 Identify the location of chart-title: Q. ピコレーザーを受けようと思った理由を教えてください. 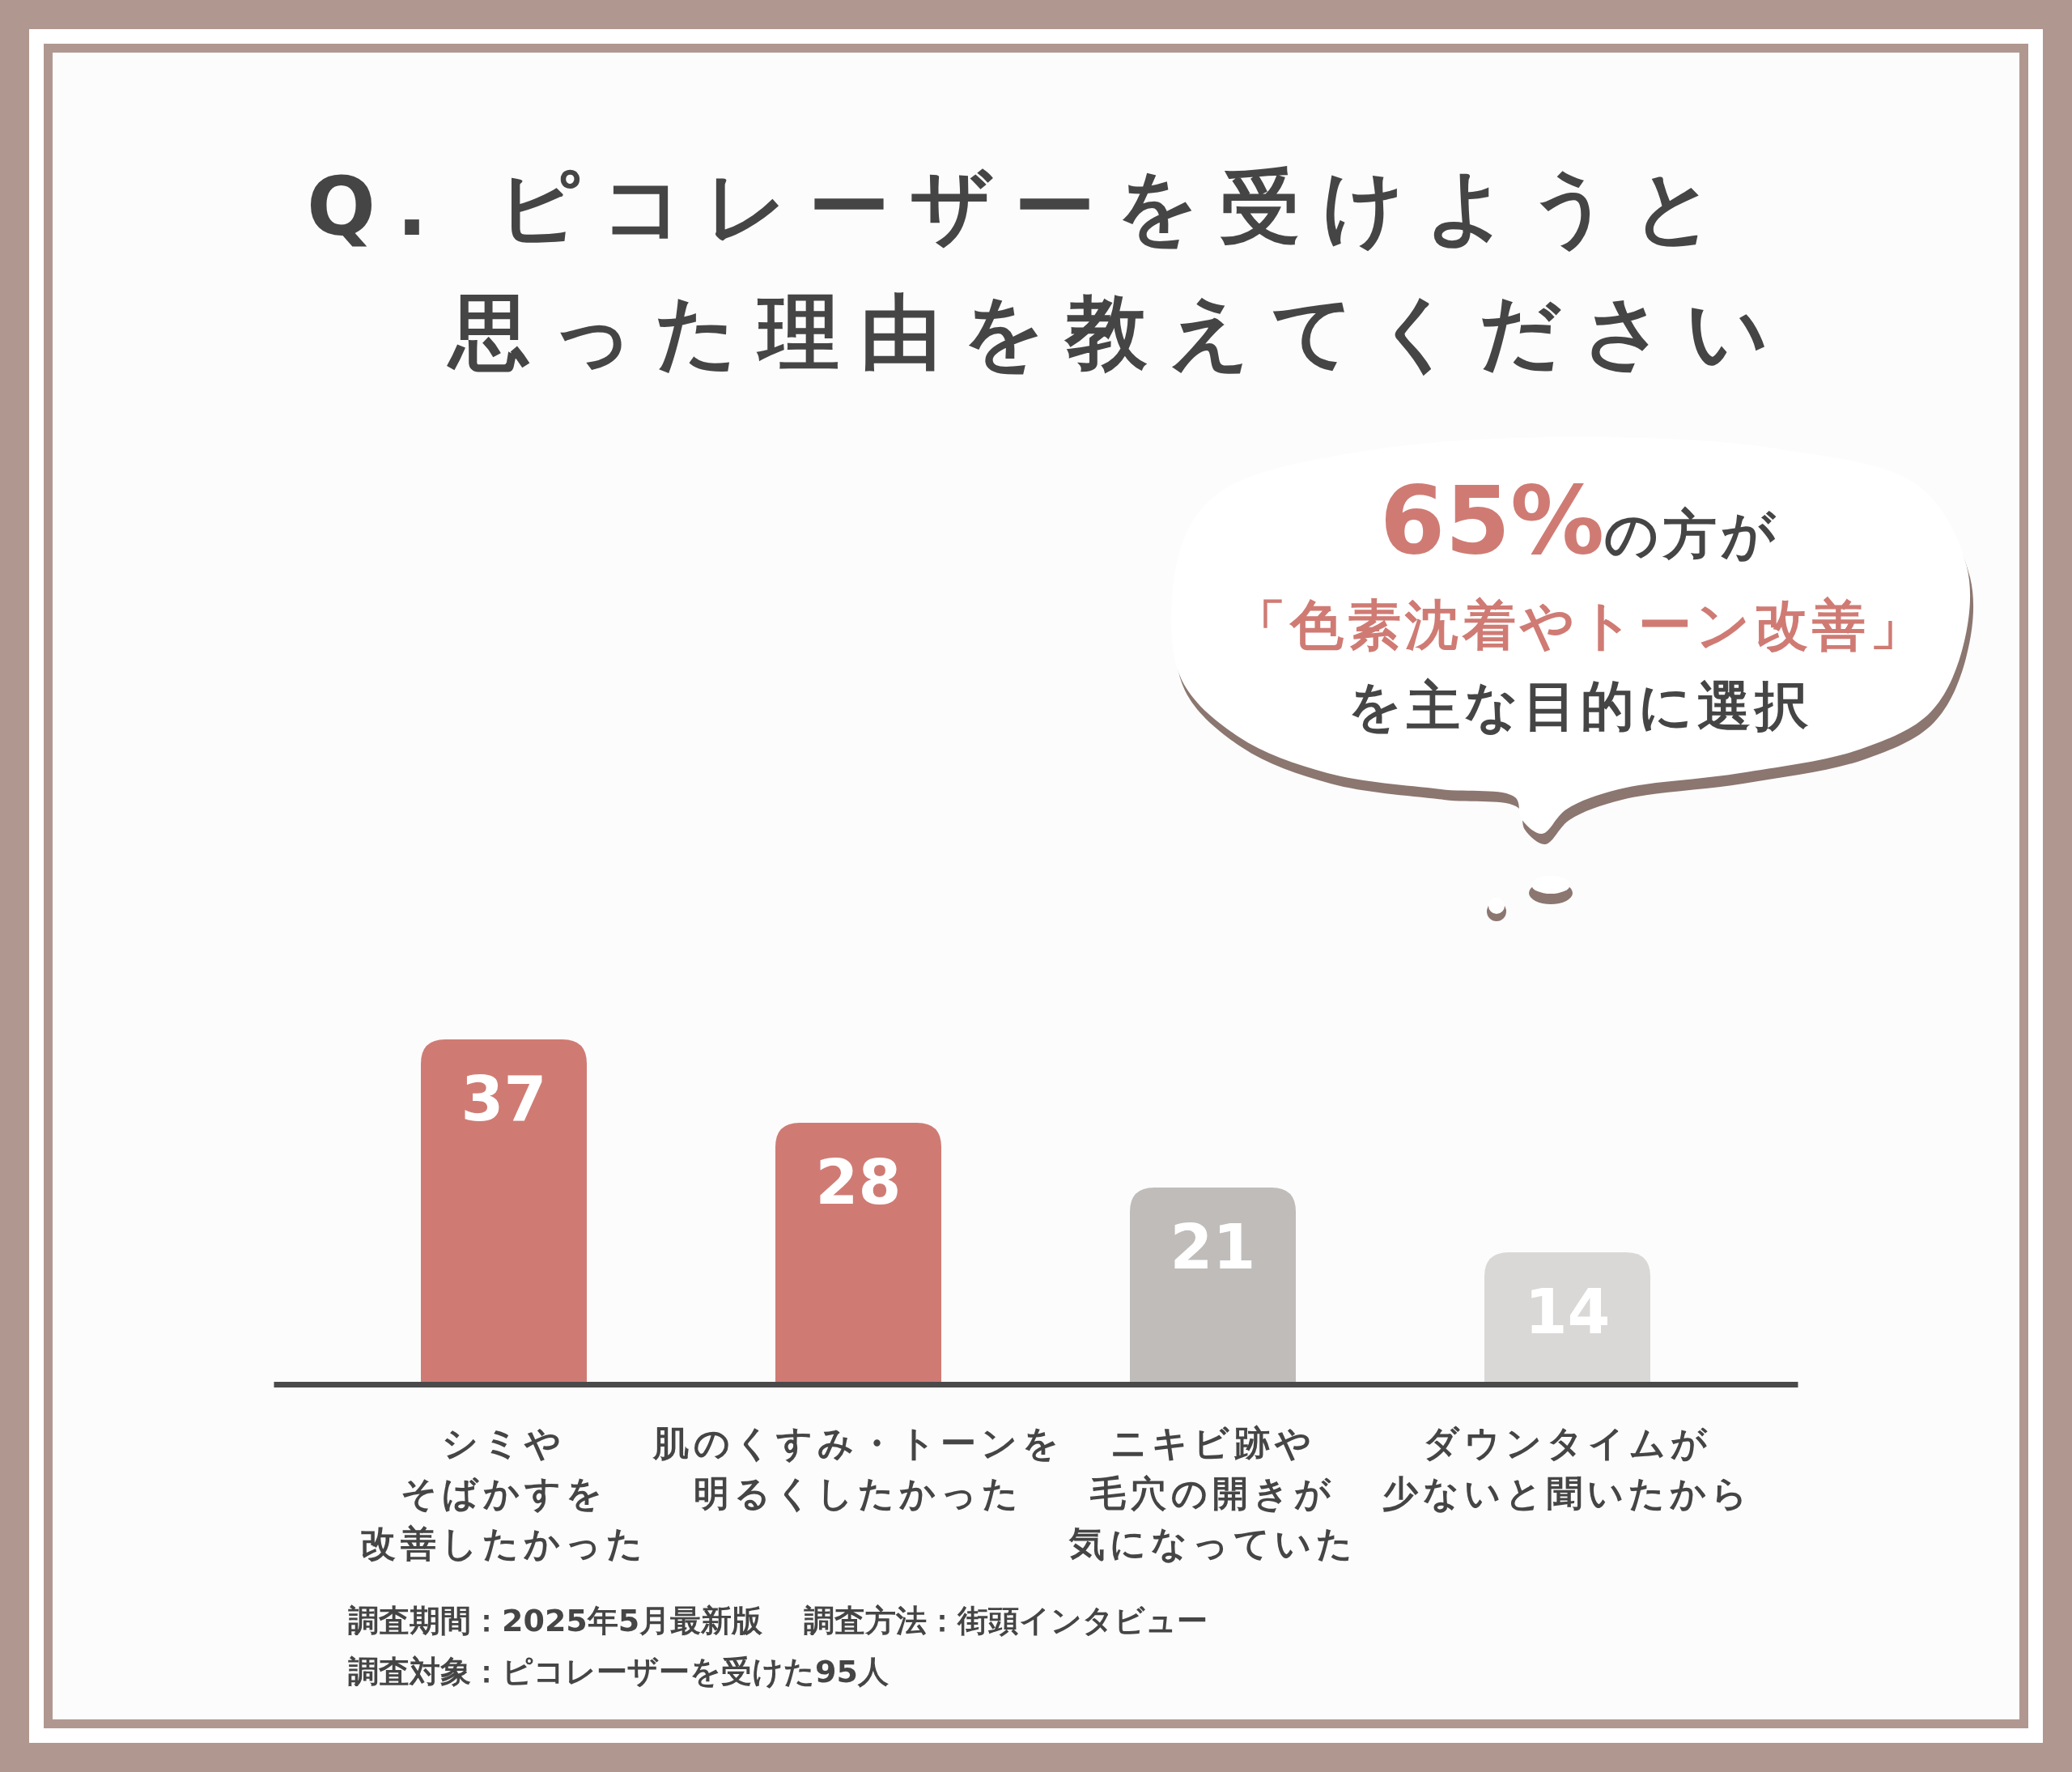
(1048, 270).